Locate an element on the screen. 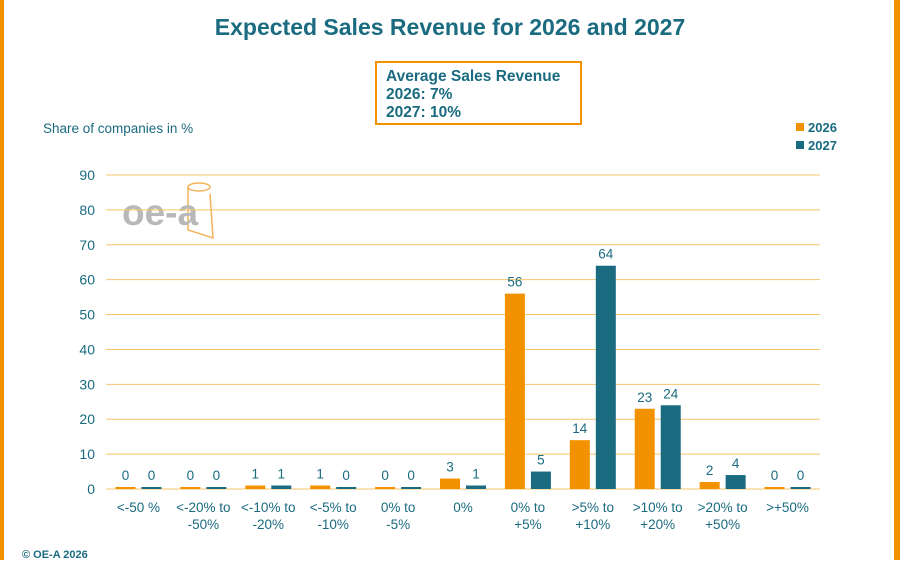  data-label-2027-2: 1 is located at coordinates (282, 474).